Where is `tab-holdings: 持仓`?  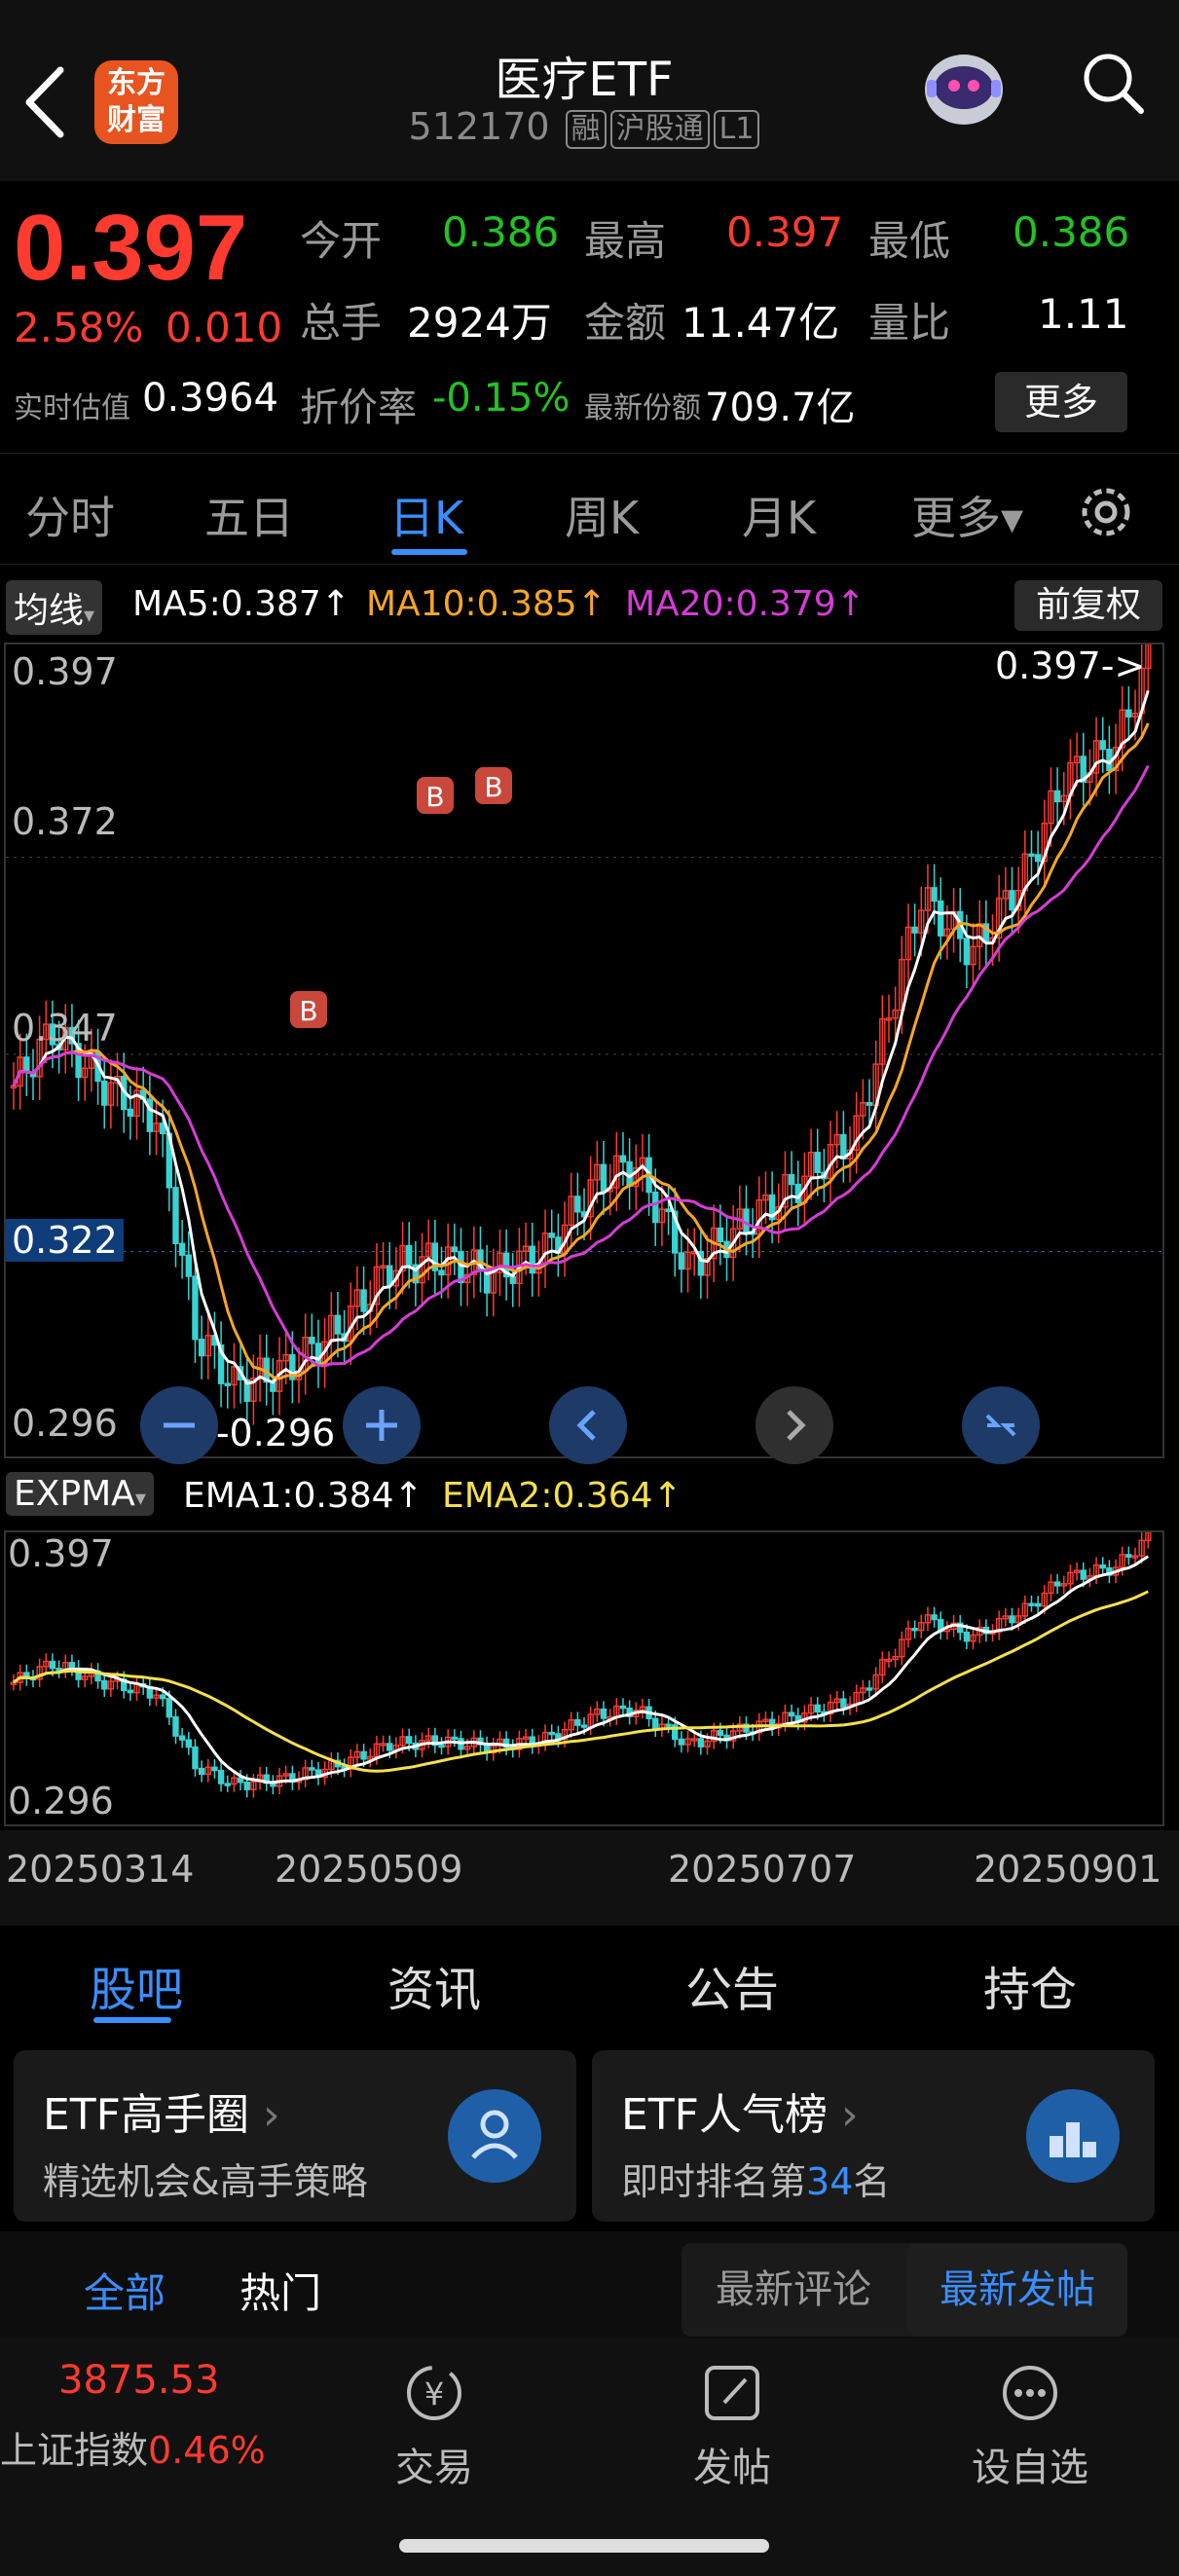 tab-holdings: 持仓 is located at coordinates (1029, 1990).